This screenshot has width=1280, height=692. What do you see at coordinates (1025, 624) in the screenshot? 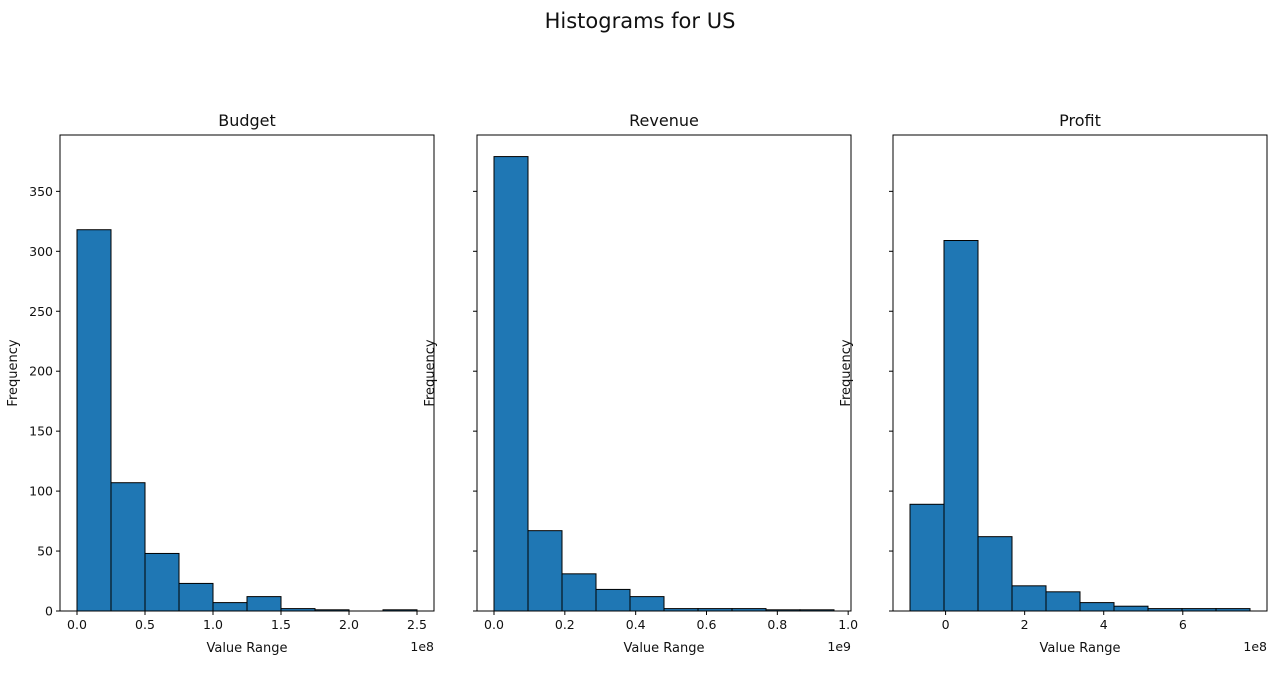
I see `profit-xtick-label: 2` at bounding box center [1025, 624].